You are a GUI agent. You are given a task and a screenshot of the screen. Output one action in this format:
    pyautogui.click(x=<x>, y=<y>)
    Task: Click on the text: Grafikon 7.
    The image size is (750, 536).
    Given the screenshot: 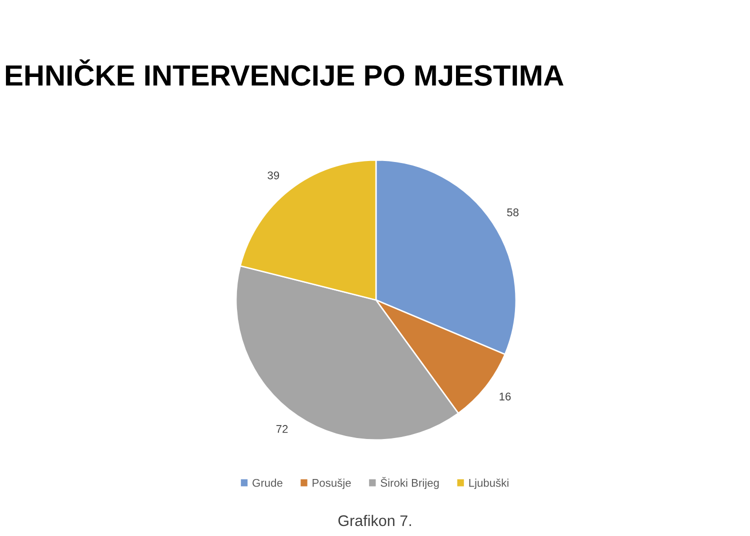 What is the action you would take?
    pyautogui.click(x=374, y=520)
    